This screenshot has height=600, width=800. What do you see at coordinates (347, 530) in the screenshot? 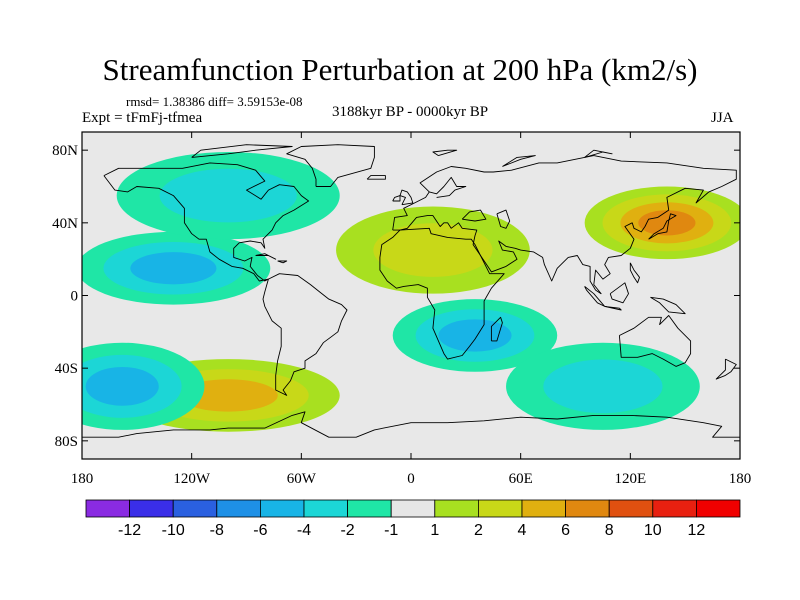
I see `colorbar-label: -2` at bounding box center [347, 530].